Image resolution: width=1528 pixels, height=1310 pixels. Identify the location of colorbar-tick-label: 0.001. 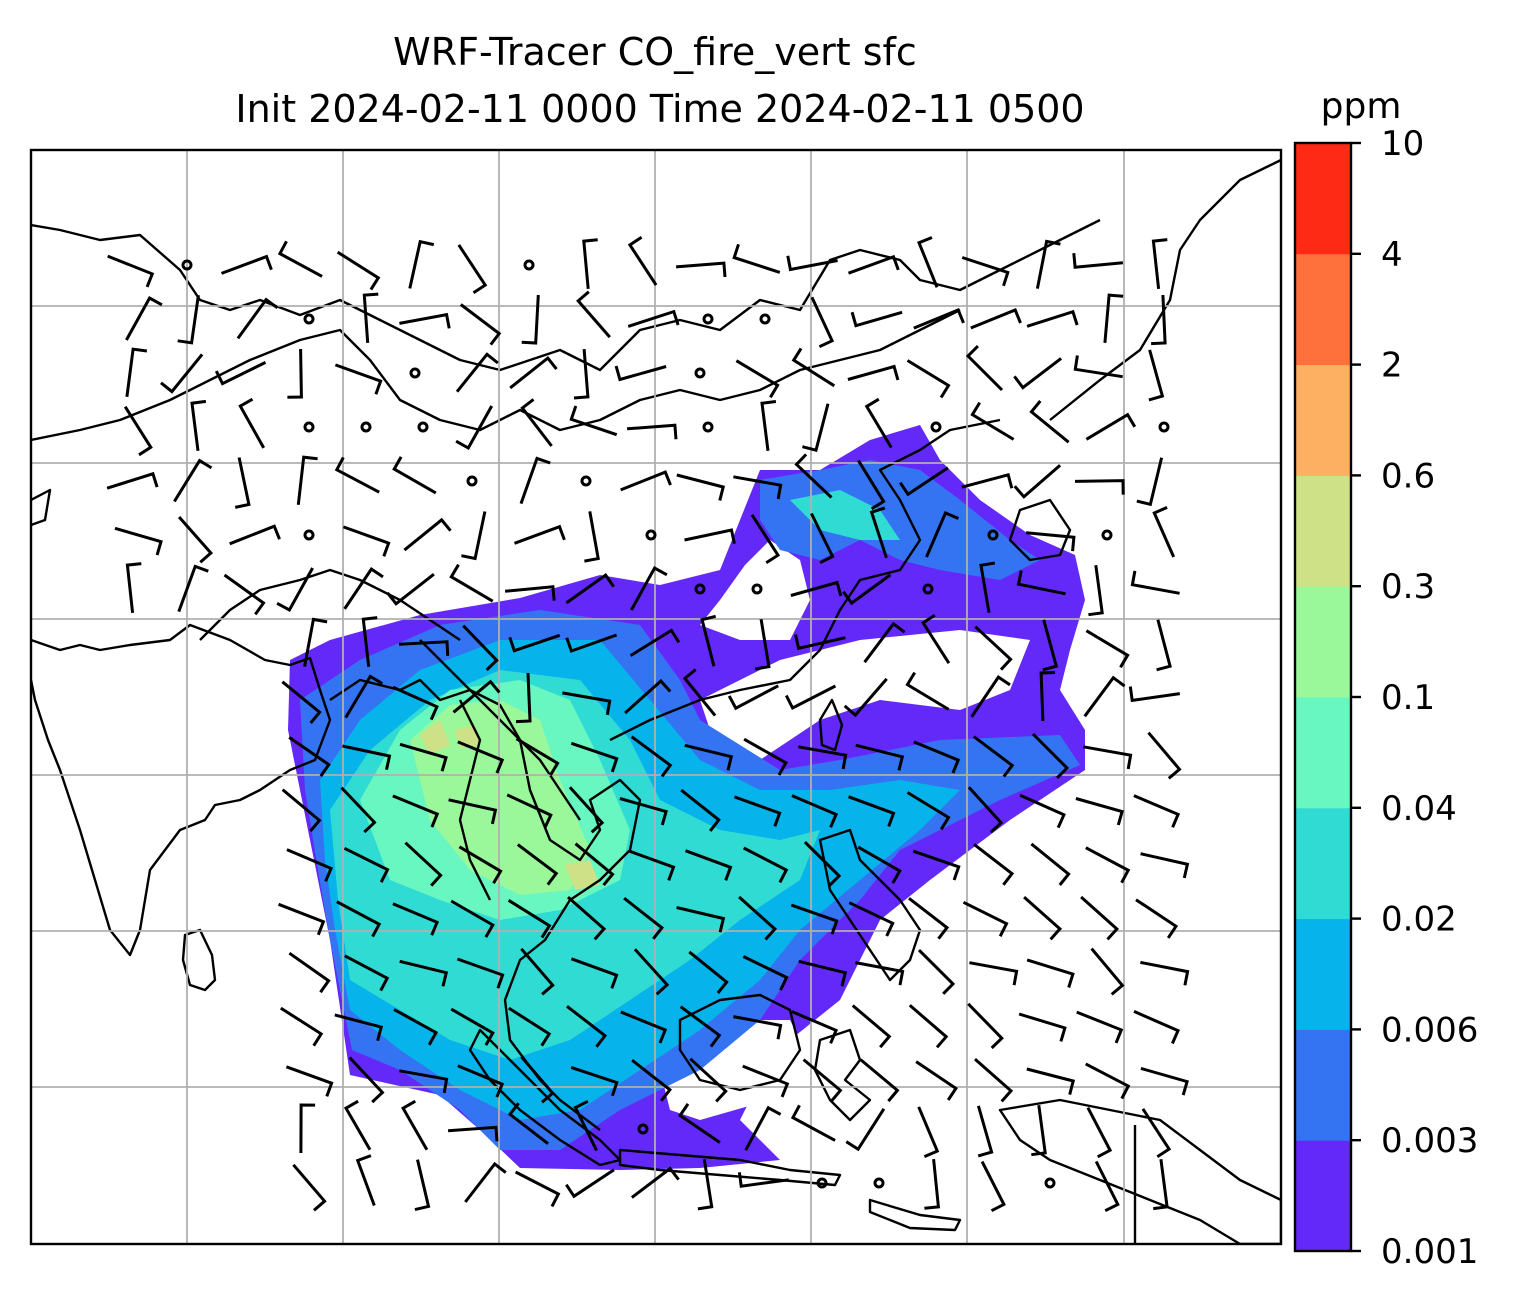
(1429, 1252).